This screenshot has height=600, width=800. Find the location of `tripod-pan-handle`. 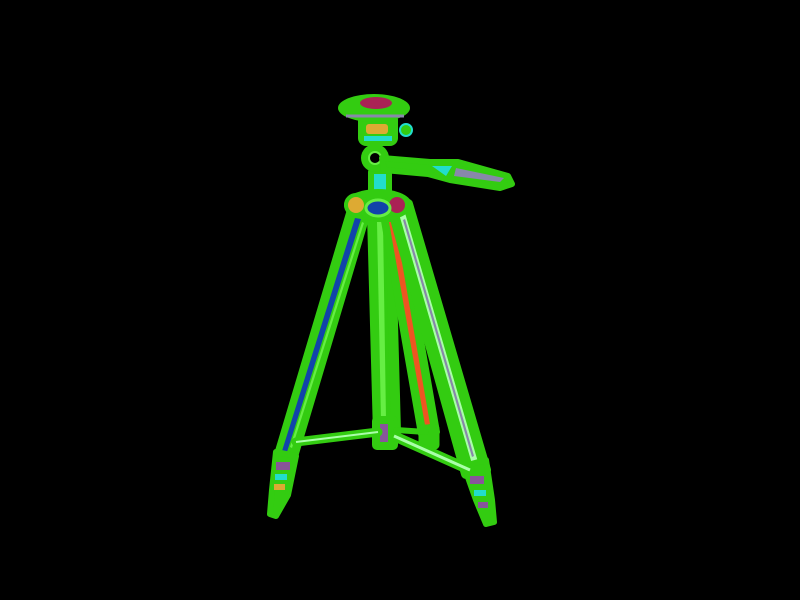

tripod-pan-handle is located at coordinates (447, 173).